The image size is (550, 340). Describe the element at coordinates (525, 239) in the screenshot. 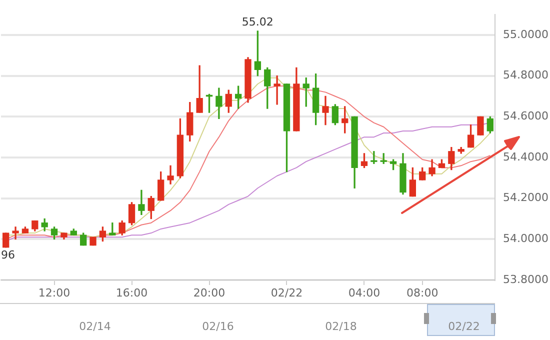

I see `y-tick-label: 54.0000` at that location.